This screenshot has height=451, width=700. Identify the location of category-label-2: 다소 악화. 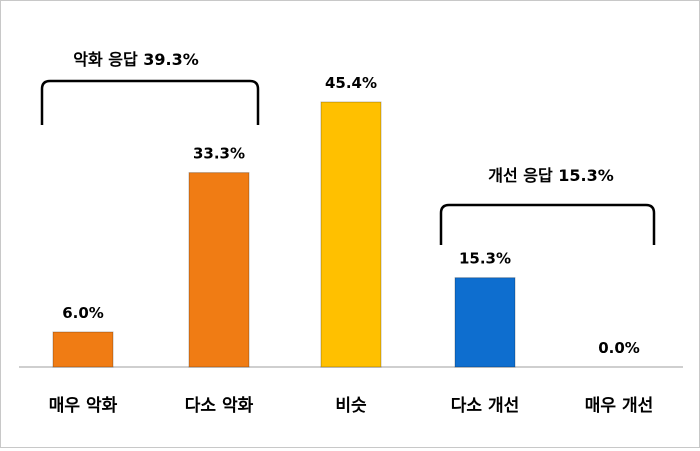
(219, 406).